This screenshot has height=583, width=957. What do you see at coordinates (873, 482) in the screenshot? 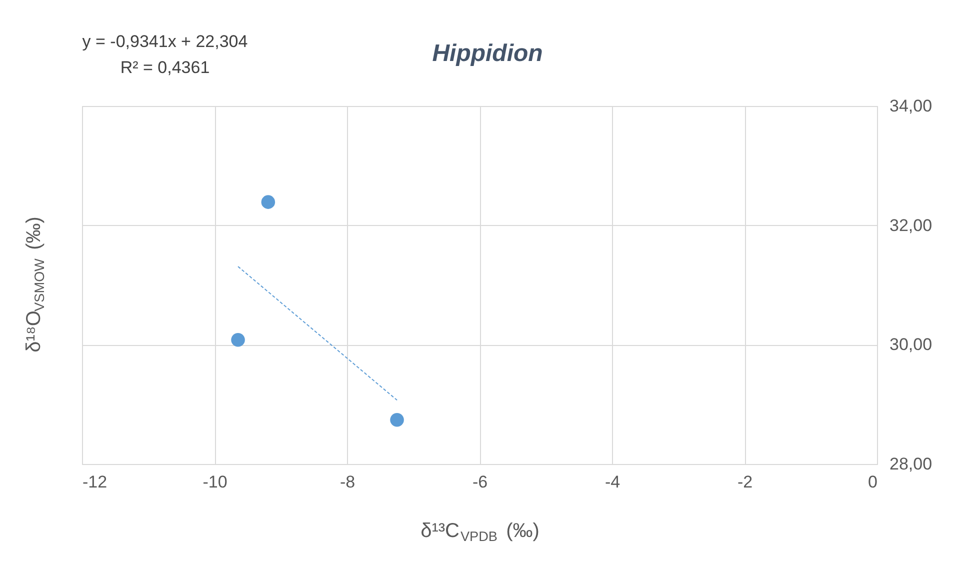
I see `x-tick-label: 0` at bounding box center [873, 482].